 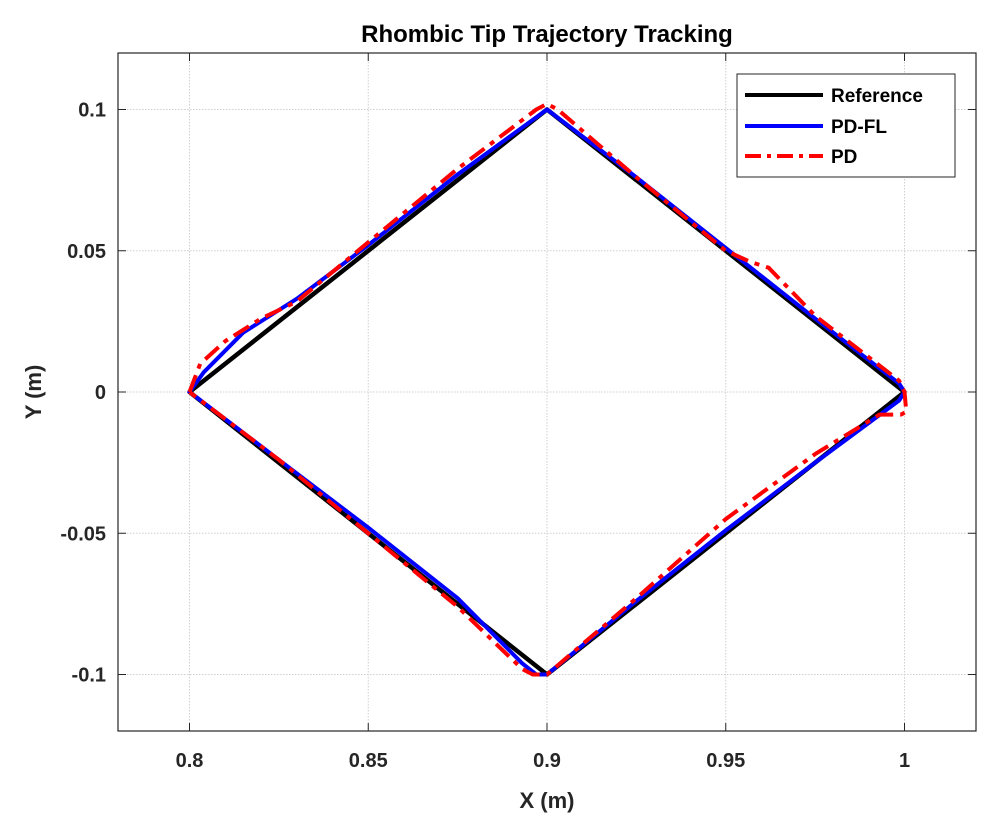 What do you see at coordinates (368, 761) in the screenshot?
I see `x-tick-label: 0.85` at bounding box center [368, 761].